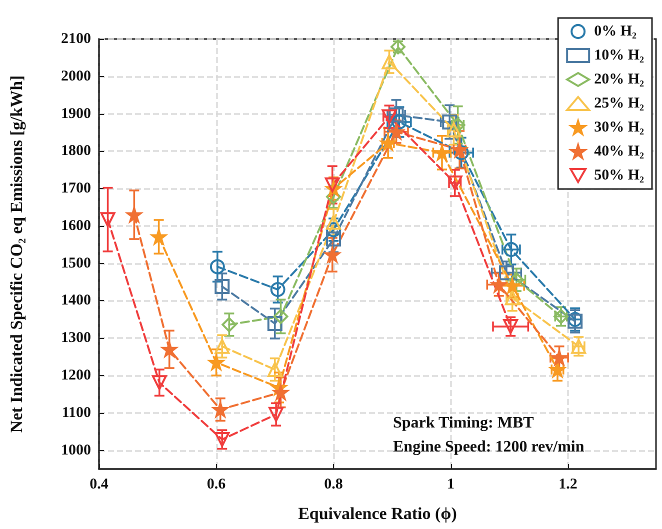 The height and width of the screenshot is (529, 662). What do you see at coordinates (619, 56) in the screenshot?
I see `legend-label: 10% H₂` at bounding box center [619, 56].